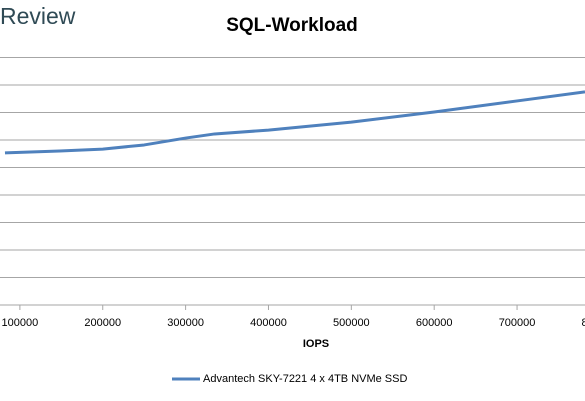 This screenshot has height=401, width=585. I want to click on legend-label: Advantech SKY-7221 4 x 4TB NVMe SSD, so click(305, 379).